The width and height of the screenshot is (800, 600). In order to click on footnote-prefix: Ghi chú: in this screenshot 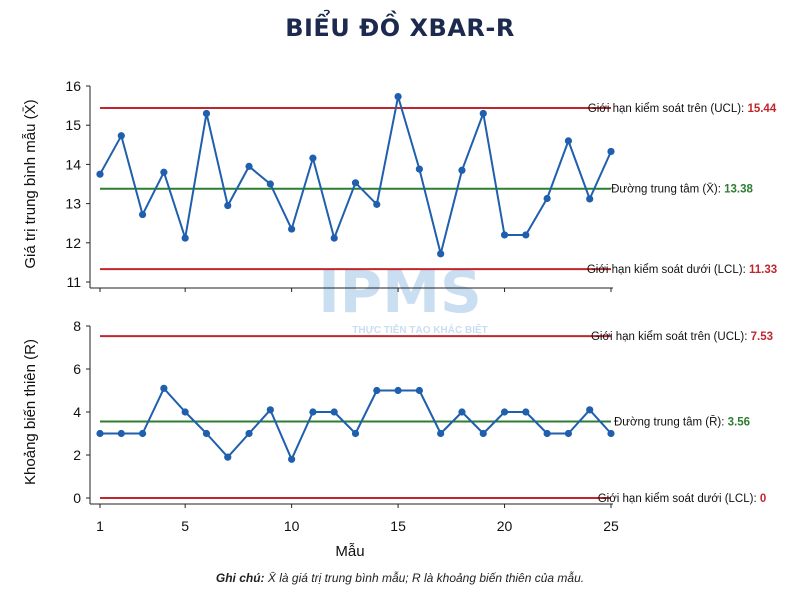, I will do `click(240, 578)`.